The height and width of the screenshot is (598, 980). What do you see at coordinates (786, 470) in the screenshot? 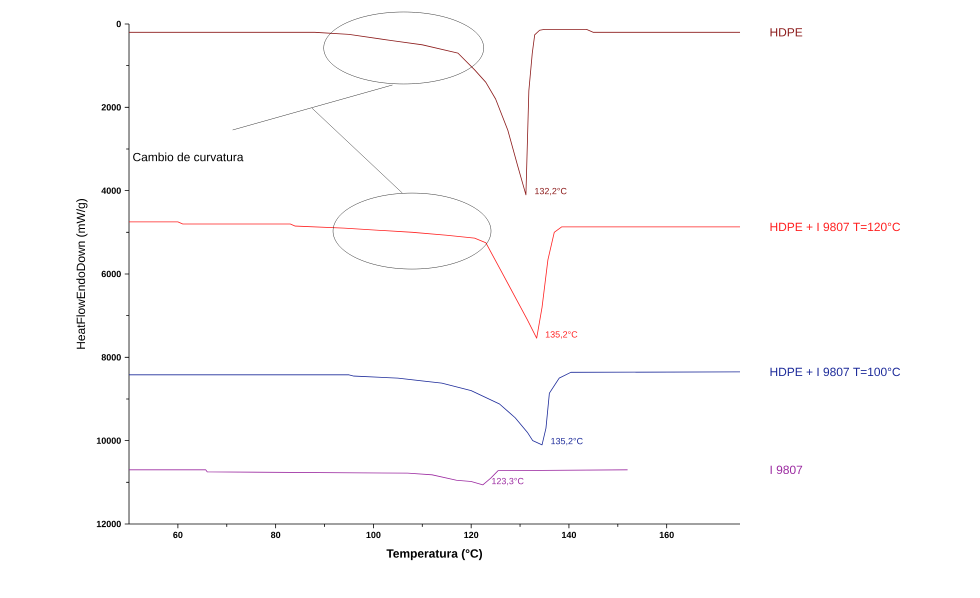
I see `text: I 9807` at bounding box center [786, 470].